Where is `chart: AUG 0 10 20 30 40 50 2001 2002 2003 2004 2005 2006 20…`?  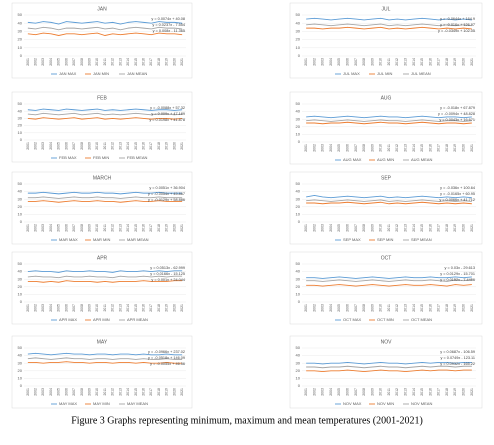 chart: AUG 0 10 20 30 40 50 2001 2002 2003 2004 2005 2006 20… is located at coordinates (386, 128).